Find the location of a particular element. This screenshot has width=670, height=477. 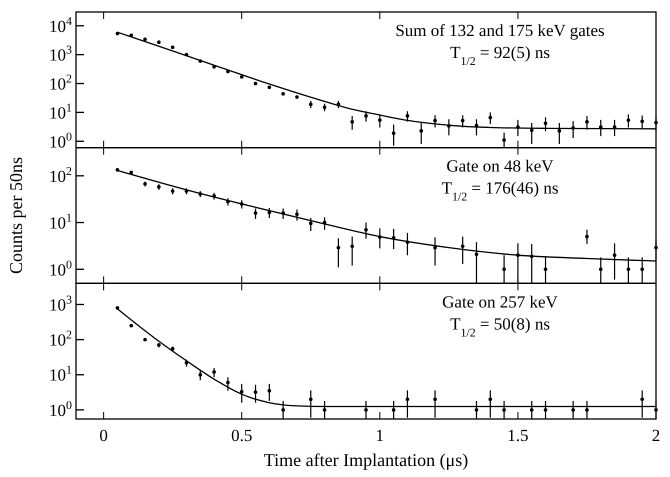

annotation: T$_{1/2}$ = 50(8) ns is located at coordinates (500, 327).